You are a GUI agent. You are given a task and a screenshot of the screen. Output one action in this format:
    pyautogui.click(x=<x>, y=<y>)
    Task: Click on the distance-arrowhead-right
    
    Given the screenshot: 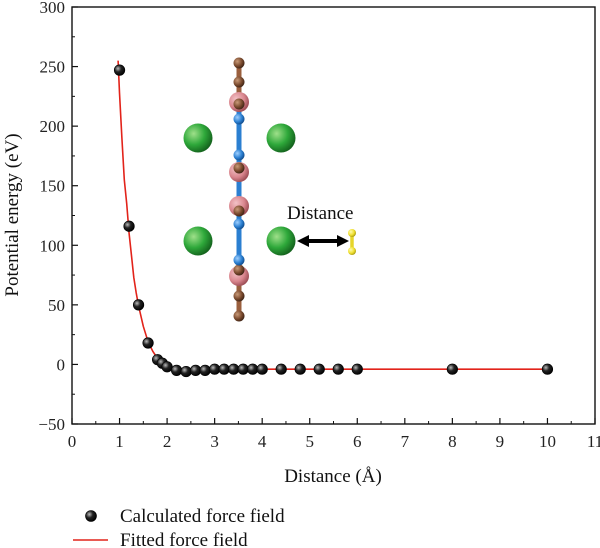 What is the action you would take?
    pyautogui.click(x=343, y=241)
    